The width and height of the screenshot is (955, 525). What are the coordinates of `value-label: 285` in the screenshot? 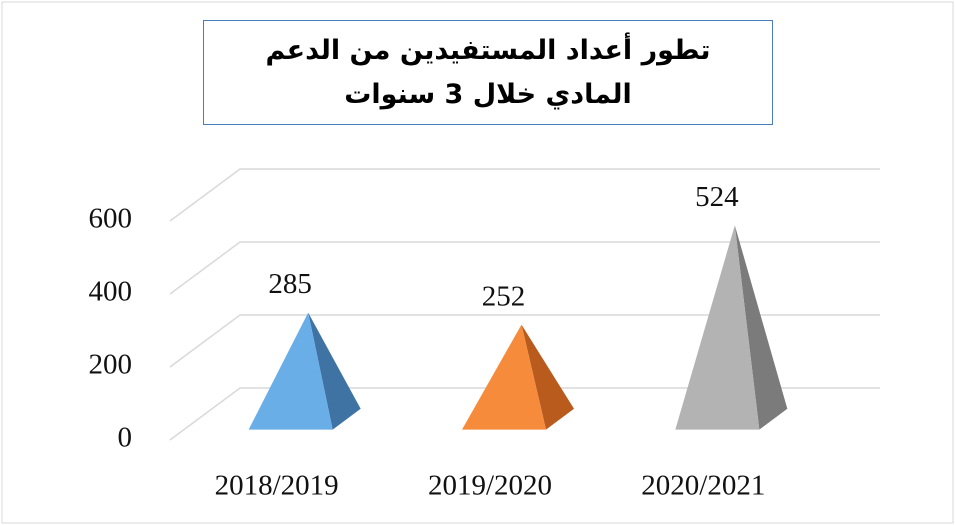 It's located at (290, 284).